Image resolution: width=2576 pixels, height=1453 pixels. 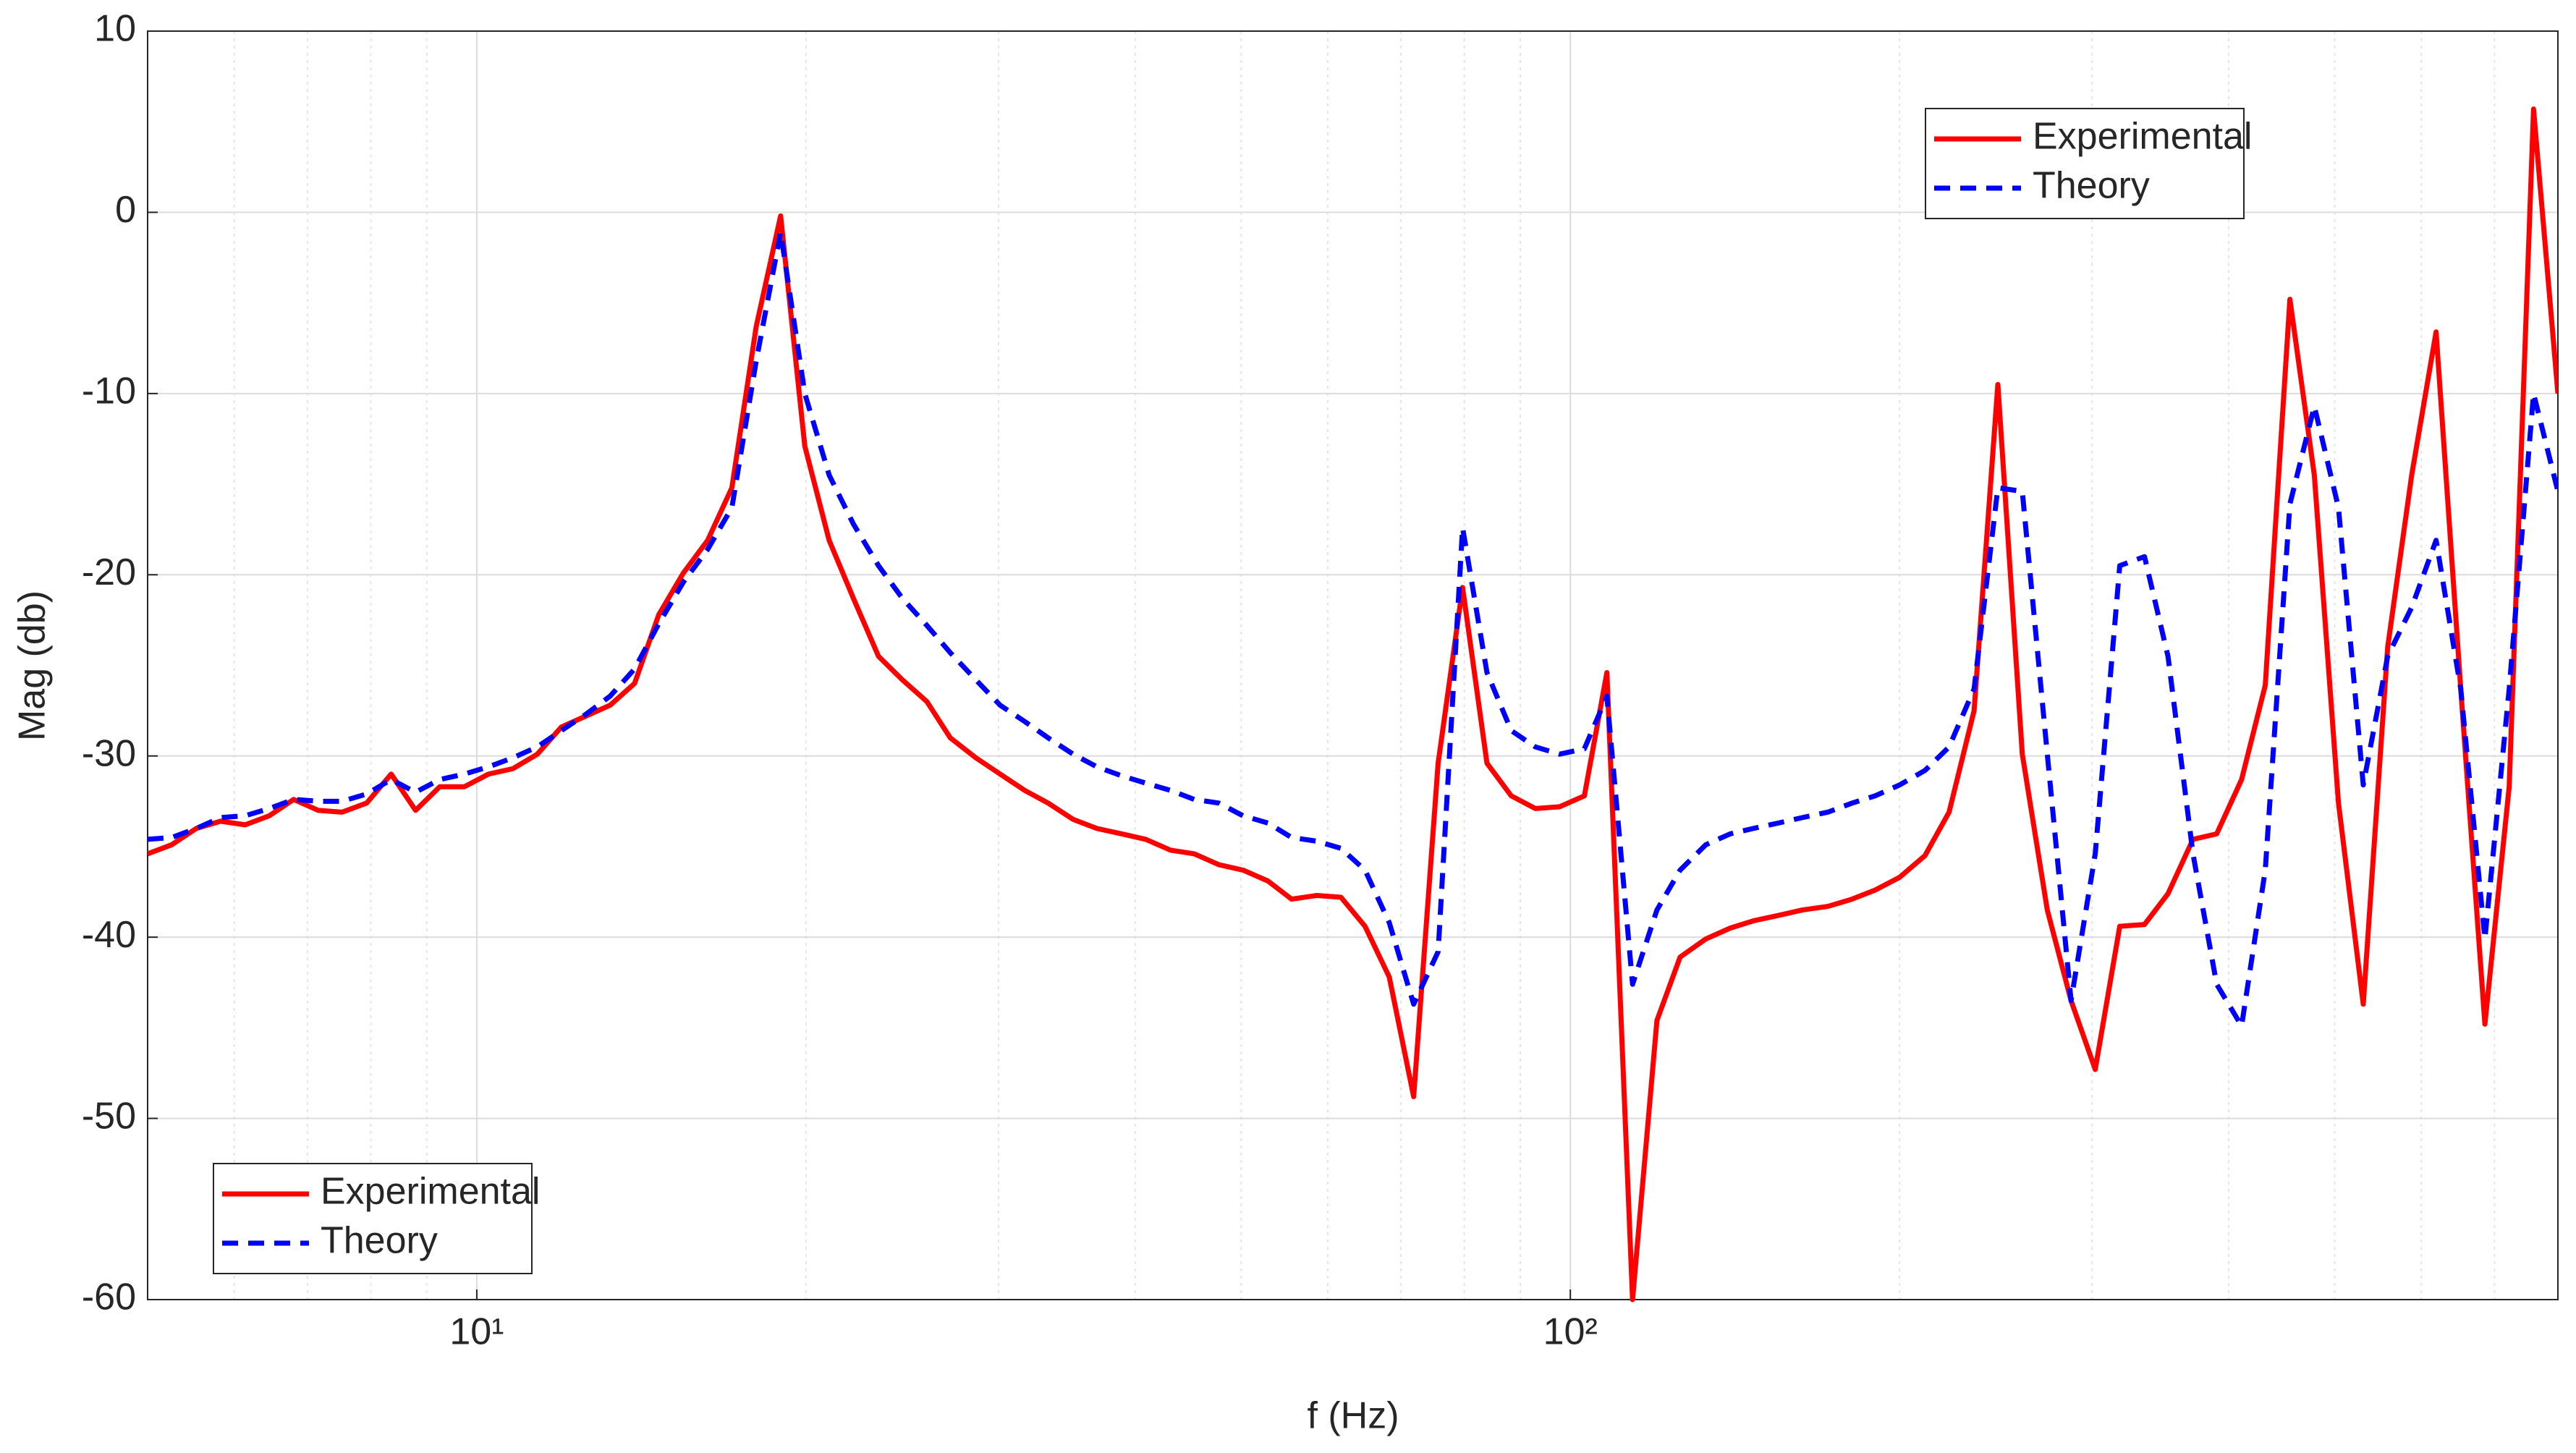 What do you see at coordinates (109, 935) in the screenshot?
I see `y-tick-label: -40` at bounding box center [109, 935].